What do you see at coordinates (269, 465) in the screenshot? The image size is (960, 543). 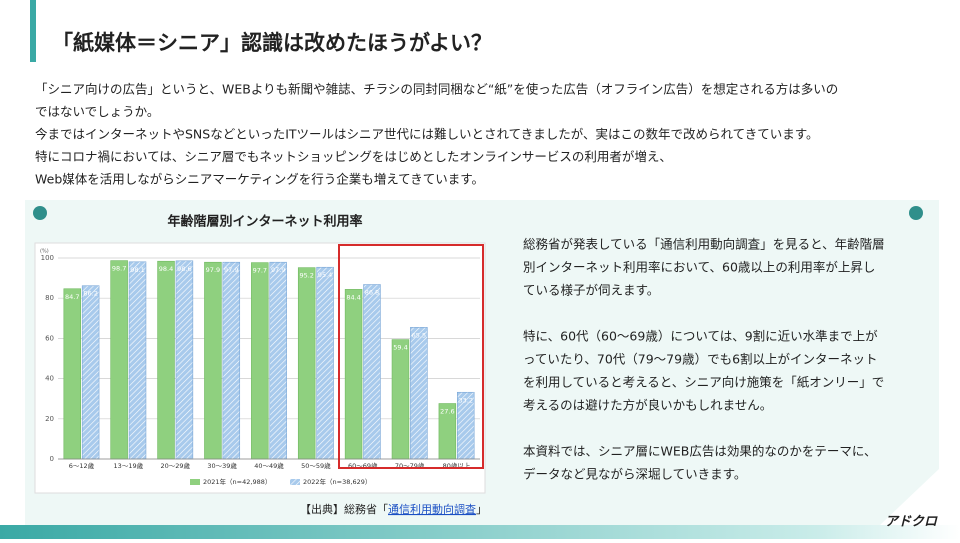 I see `x-tick-label: 40～49歳` at bounding box center [269, 465].